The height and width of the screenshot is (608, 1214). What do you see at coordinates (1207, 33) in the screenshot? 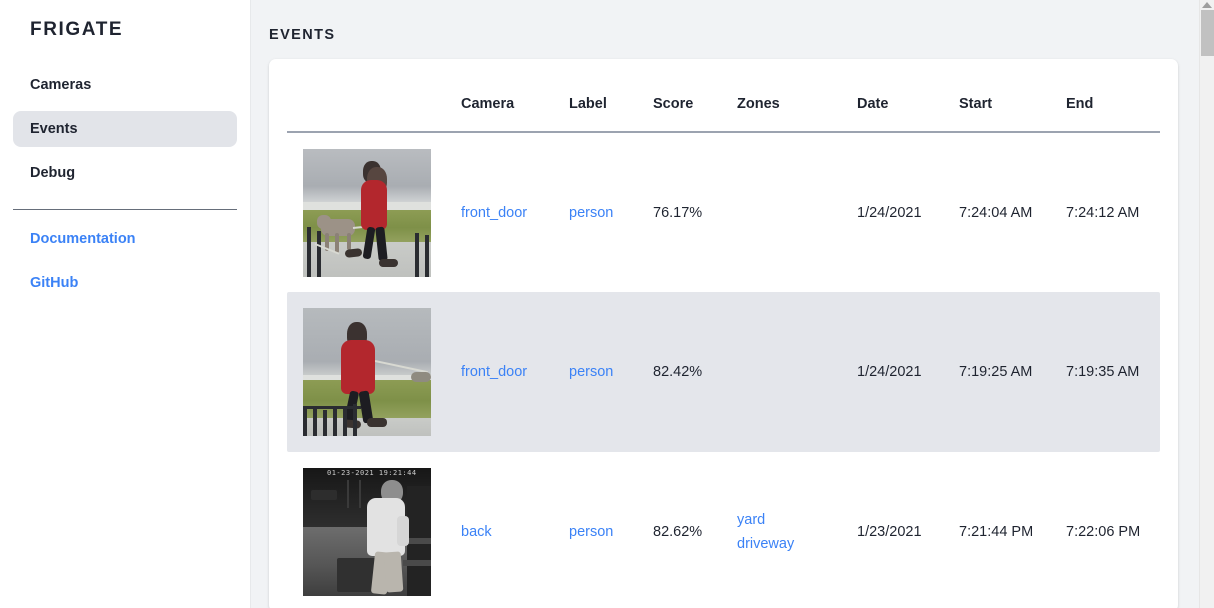
I see `page-scrollbar-thumb` at bounding box center [1207, 33].